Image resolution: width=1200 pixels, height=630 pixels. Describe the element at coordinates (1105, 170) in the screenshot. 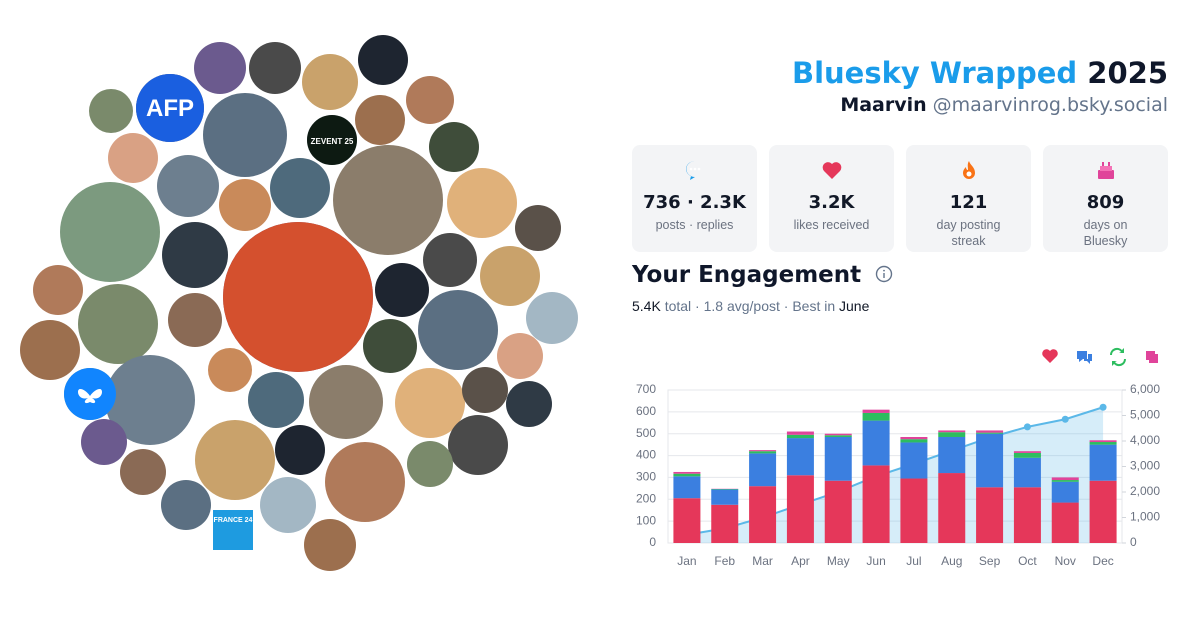

I see `icon-cake` at that location.